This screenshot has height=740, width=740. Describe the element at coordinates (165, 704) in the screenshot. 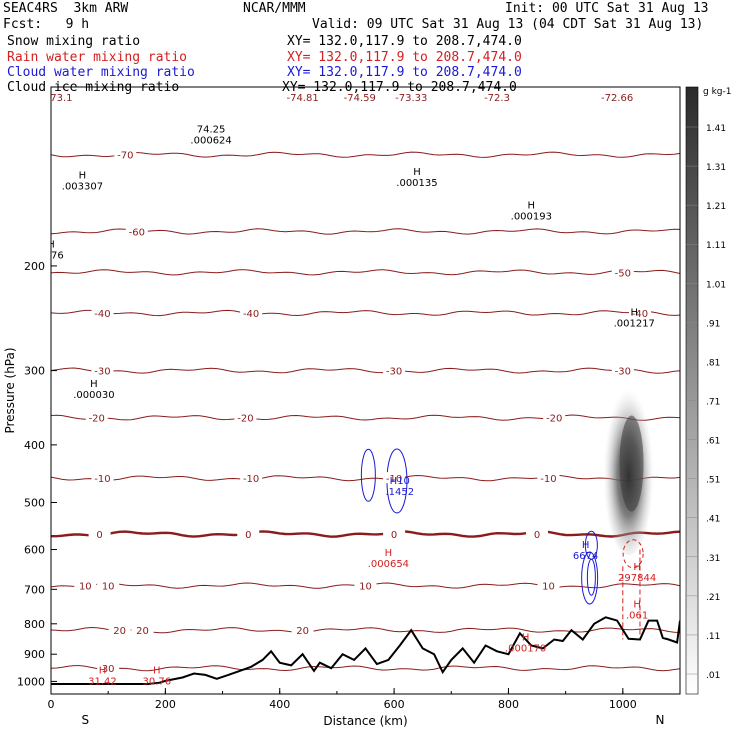

I see `x-tick-label: 200` at that location.